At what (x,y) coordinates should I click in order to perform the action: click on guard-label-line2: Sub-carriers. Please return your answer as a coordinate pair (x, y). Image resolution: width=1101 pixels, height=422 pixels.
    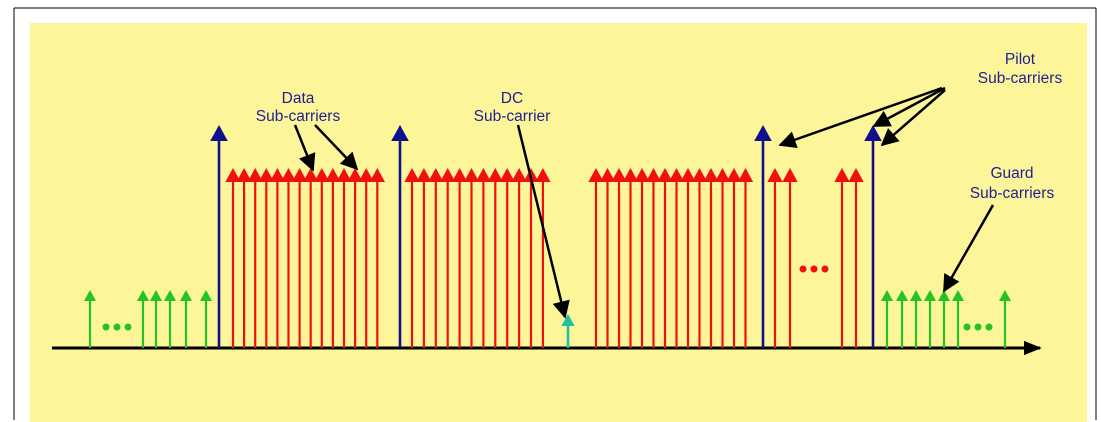
    Looking at the image, I should click on (1012, 193).